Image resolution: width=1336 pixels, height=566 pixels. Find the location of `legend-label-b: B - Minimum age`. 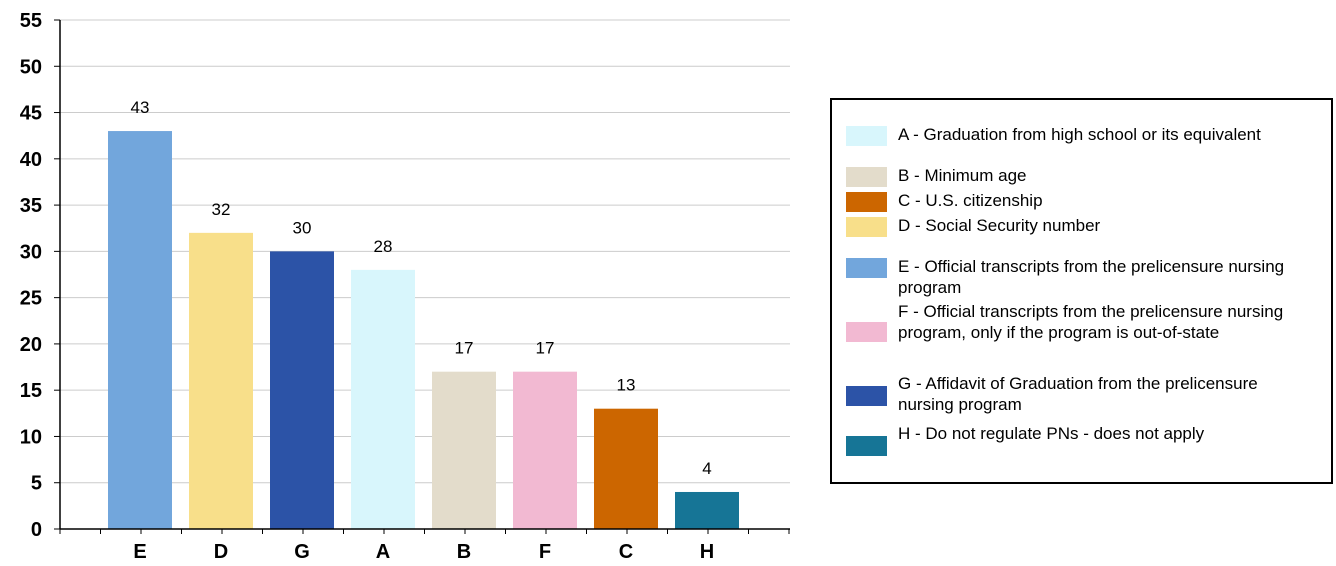

legend-label-b: B - Minimum age is located at coordinates (962, 175).